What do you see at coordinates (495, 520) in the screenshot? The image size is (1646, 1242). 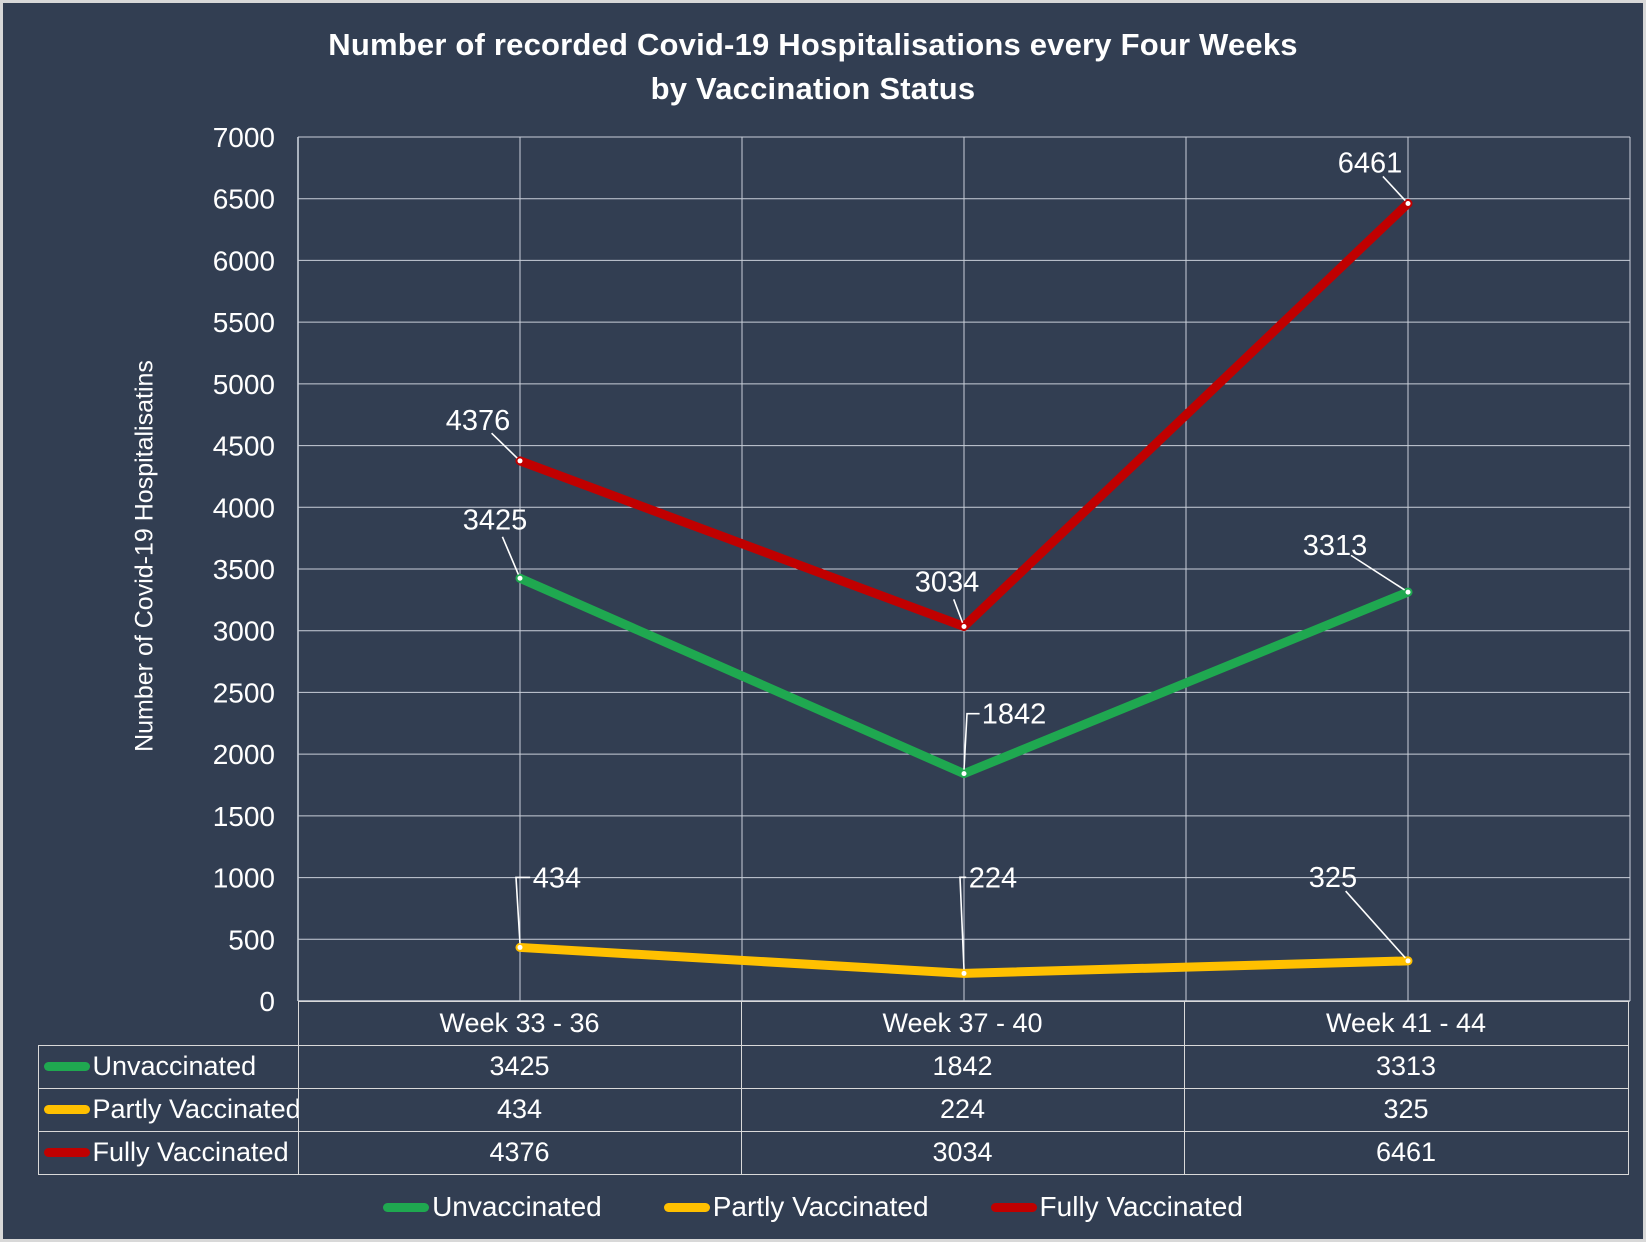 I see `data-label: 3425` at bounding box center [495, 520].